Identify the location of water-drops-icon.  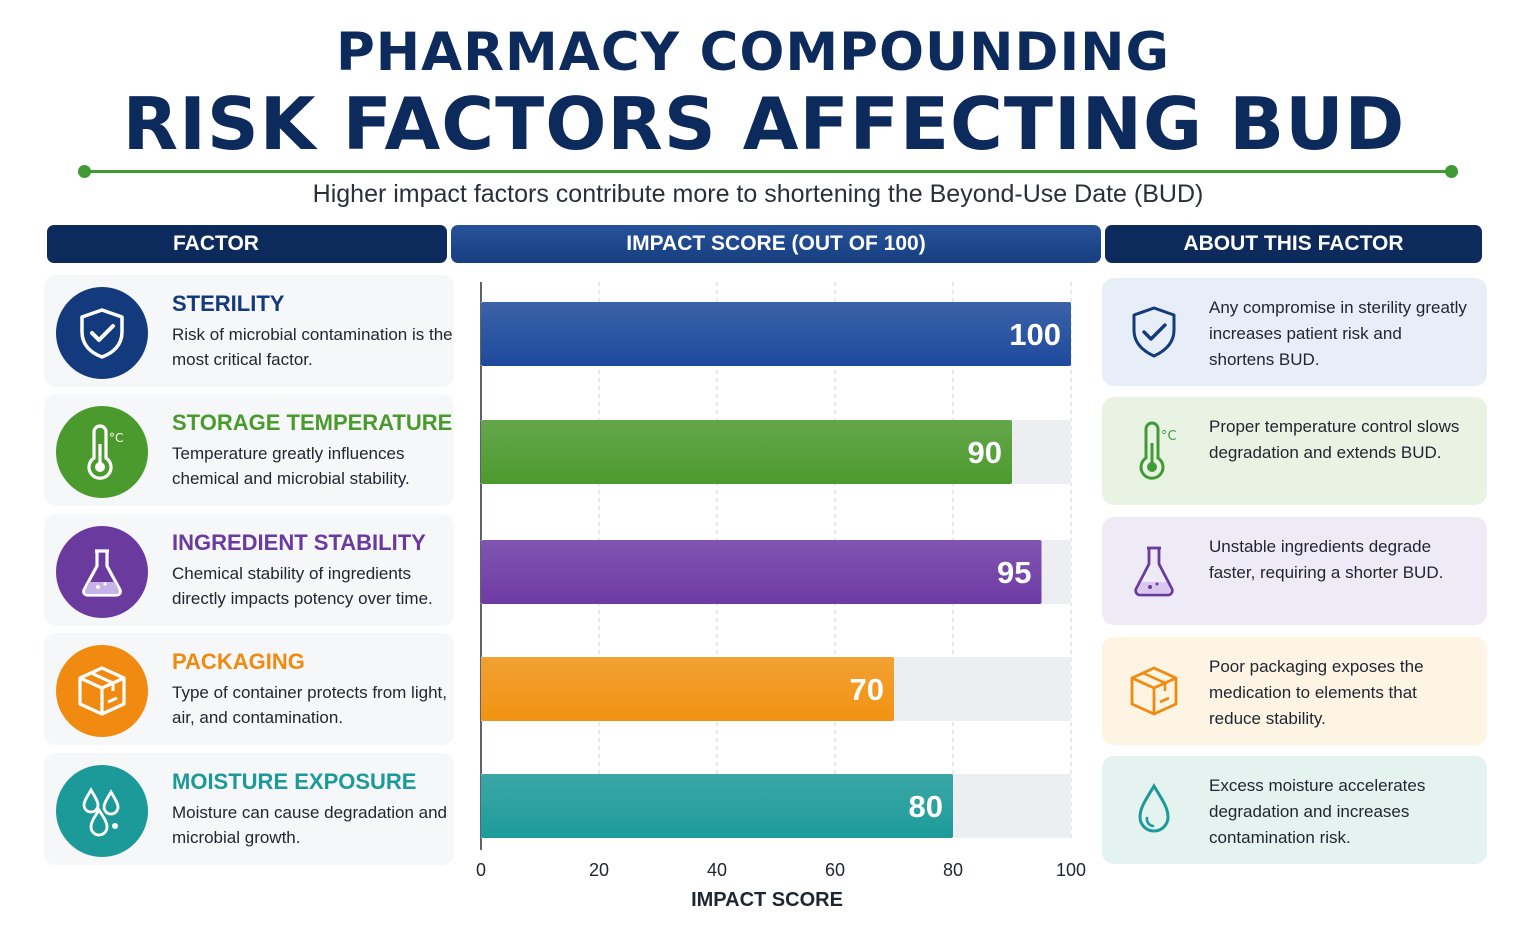
(101, 812).